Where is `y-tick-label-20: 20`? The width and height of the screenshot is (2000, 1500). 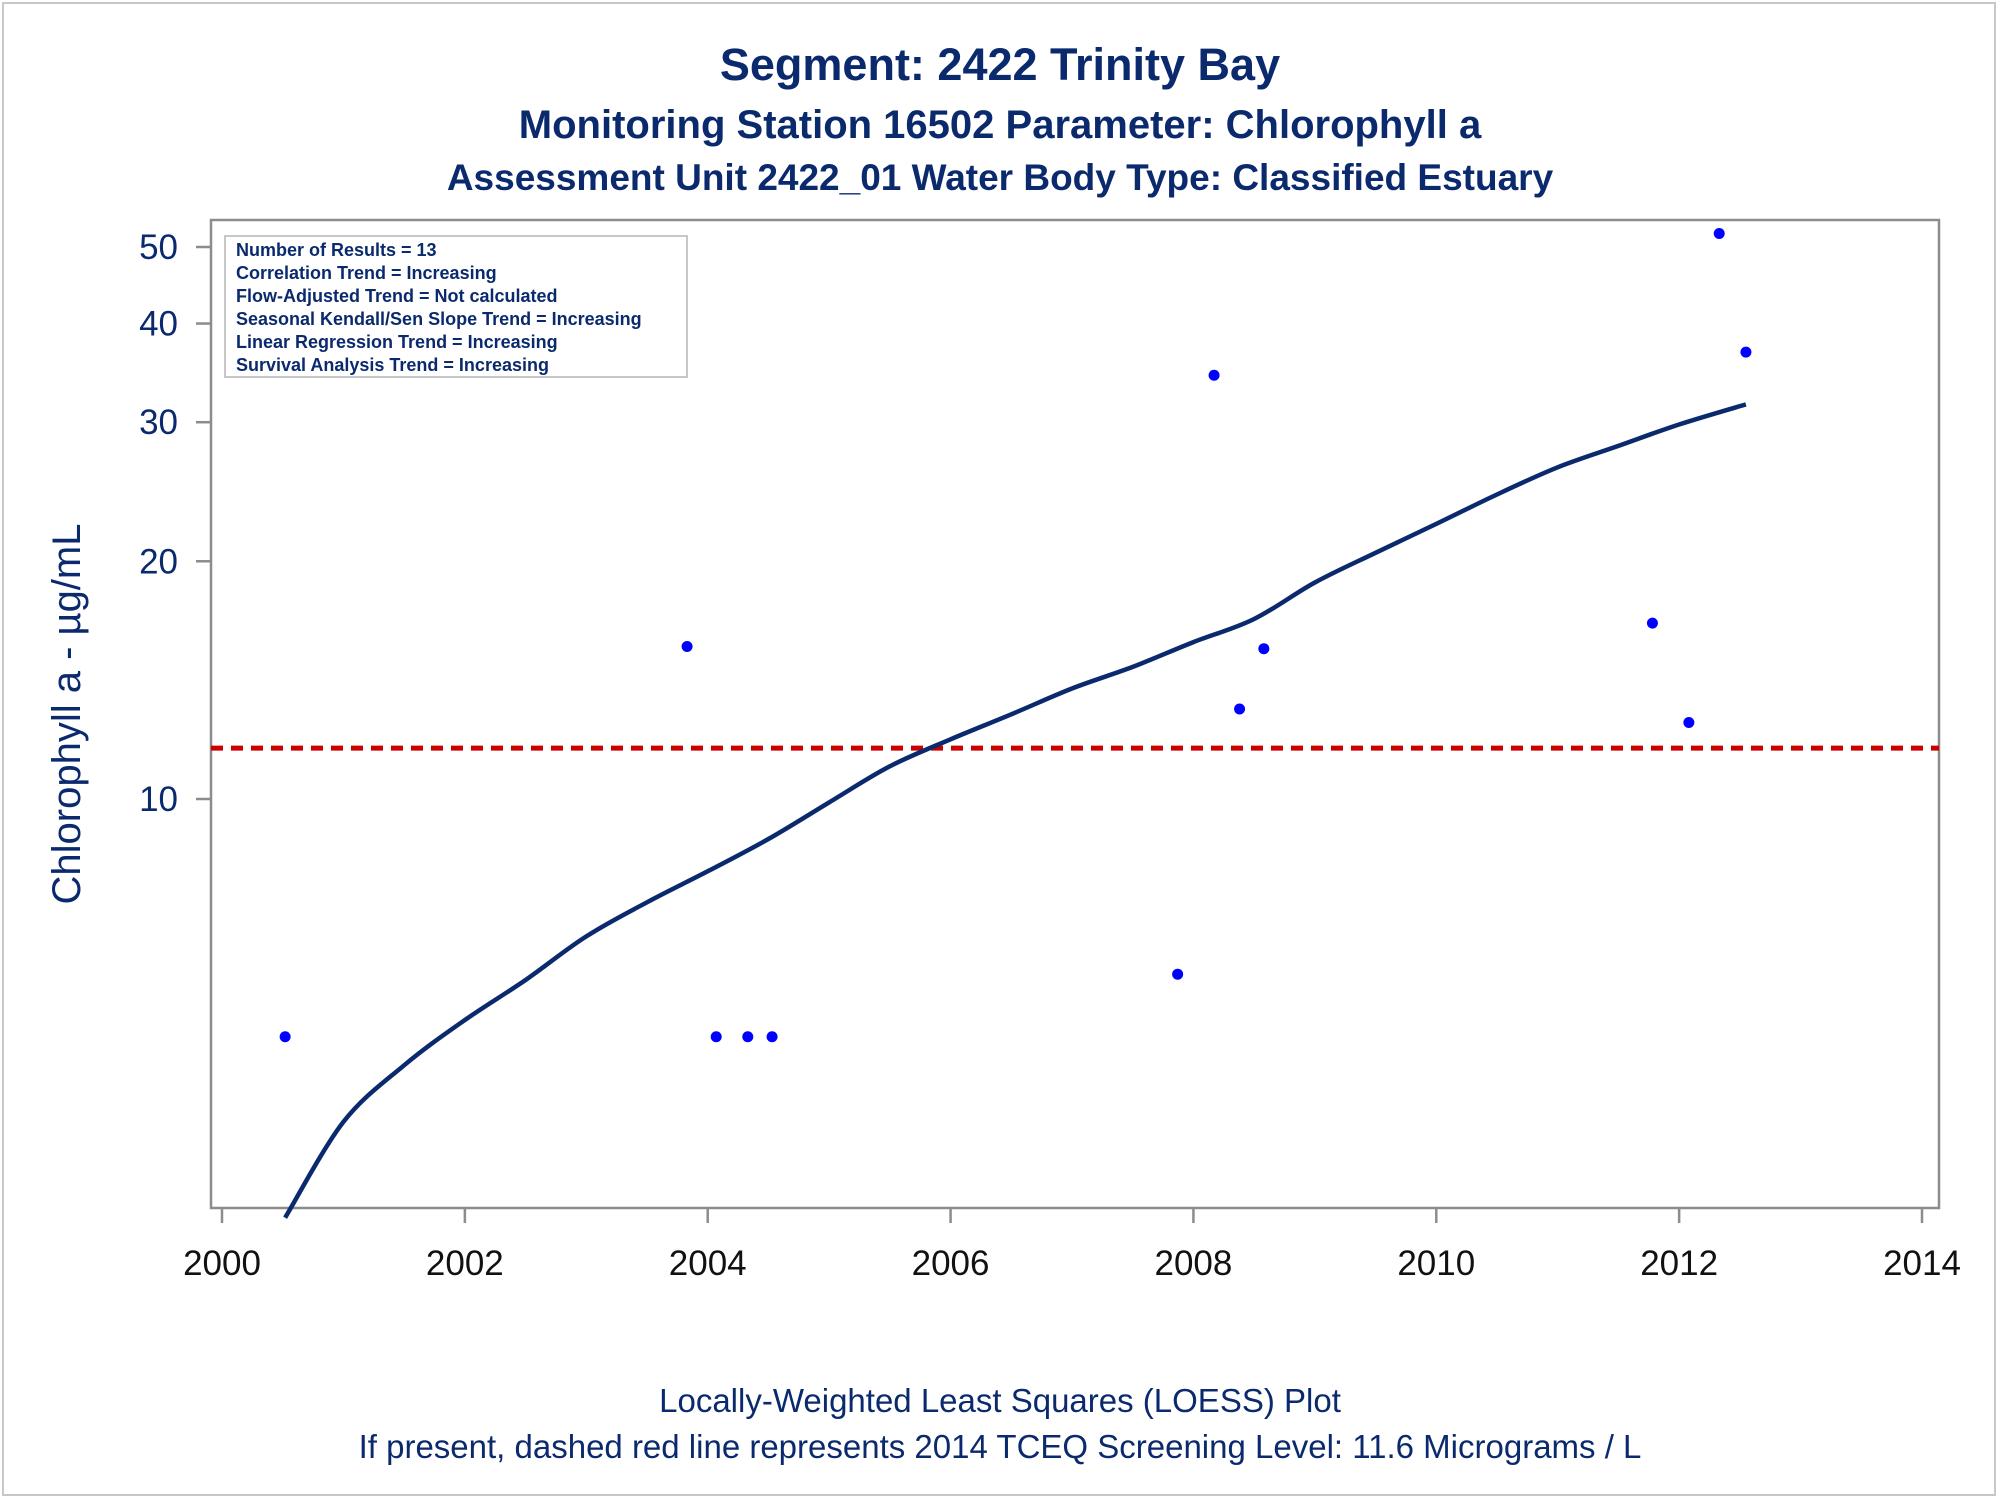 y-tick-label-20: 20 is located at coordinates (158, 561).